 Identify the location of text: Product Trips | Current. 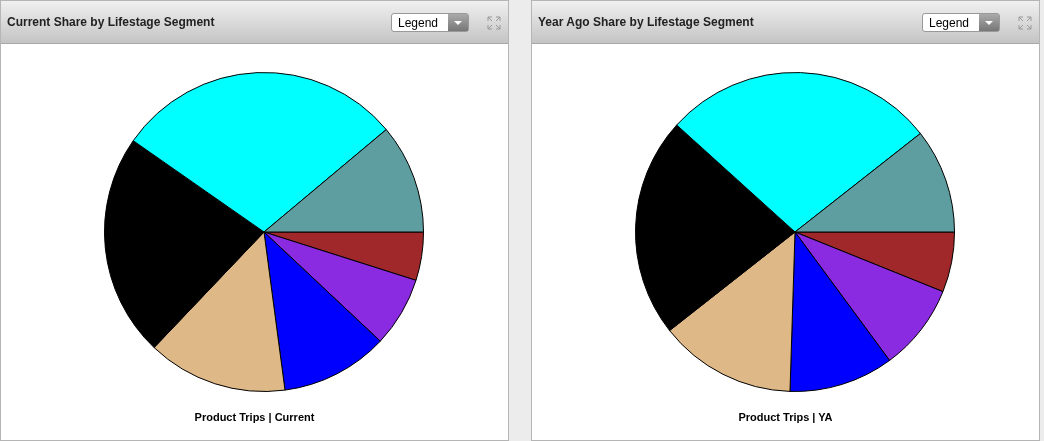
(254, 417).